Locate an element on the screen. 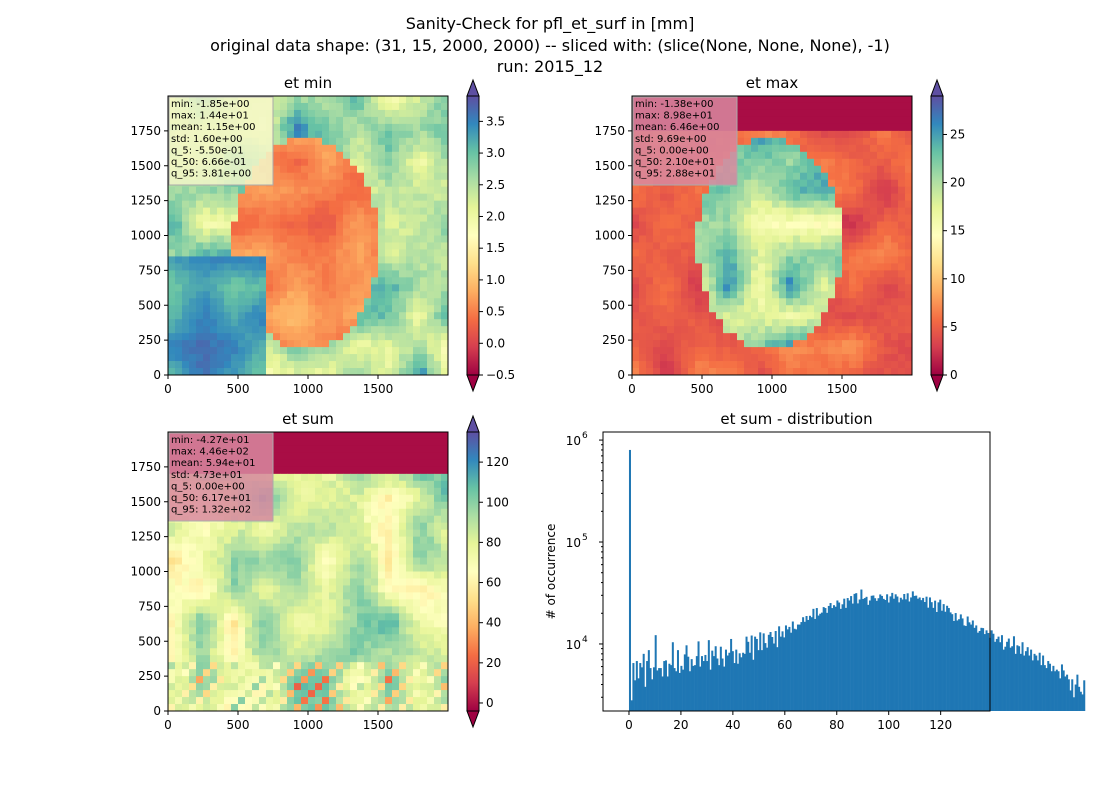 The image size is (1100, 800). axes-title: et sum - distribution is located at coordinates (796, 419).